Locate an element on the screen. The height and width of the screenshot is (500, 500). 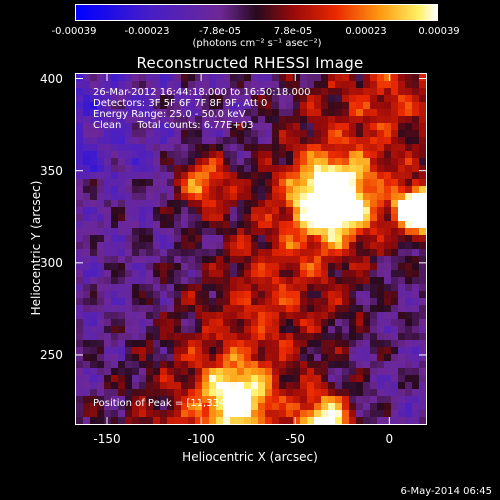
x-axis-label: Heliocentric X (arcsec) is located at coordinates (250, 457).